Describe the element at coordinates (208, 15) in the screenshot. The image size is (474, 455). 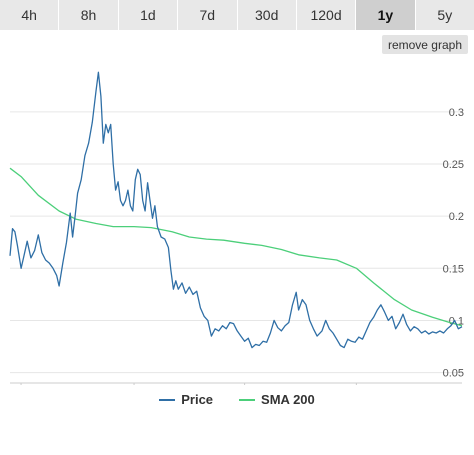
I see `tab-7d: 7d` at that location.